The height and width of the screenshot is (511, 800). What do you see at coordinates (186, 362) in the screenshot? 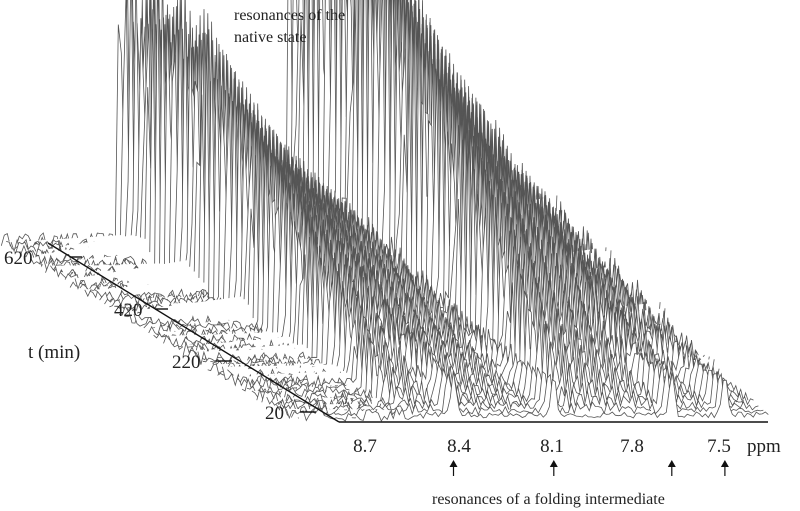
I see `time-tick-label: 220` at bounding box center [186, 362].